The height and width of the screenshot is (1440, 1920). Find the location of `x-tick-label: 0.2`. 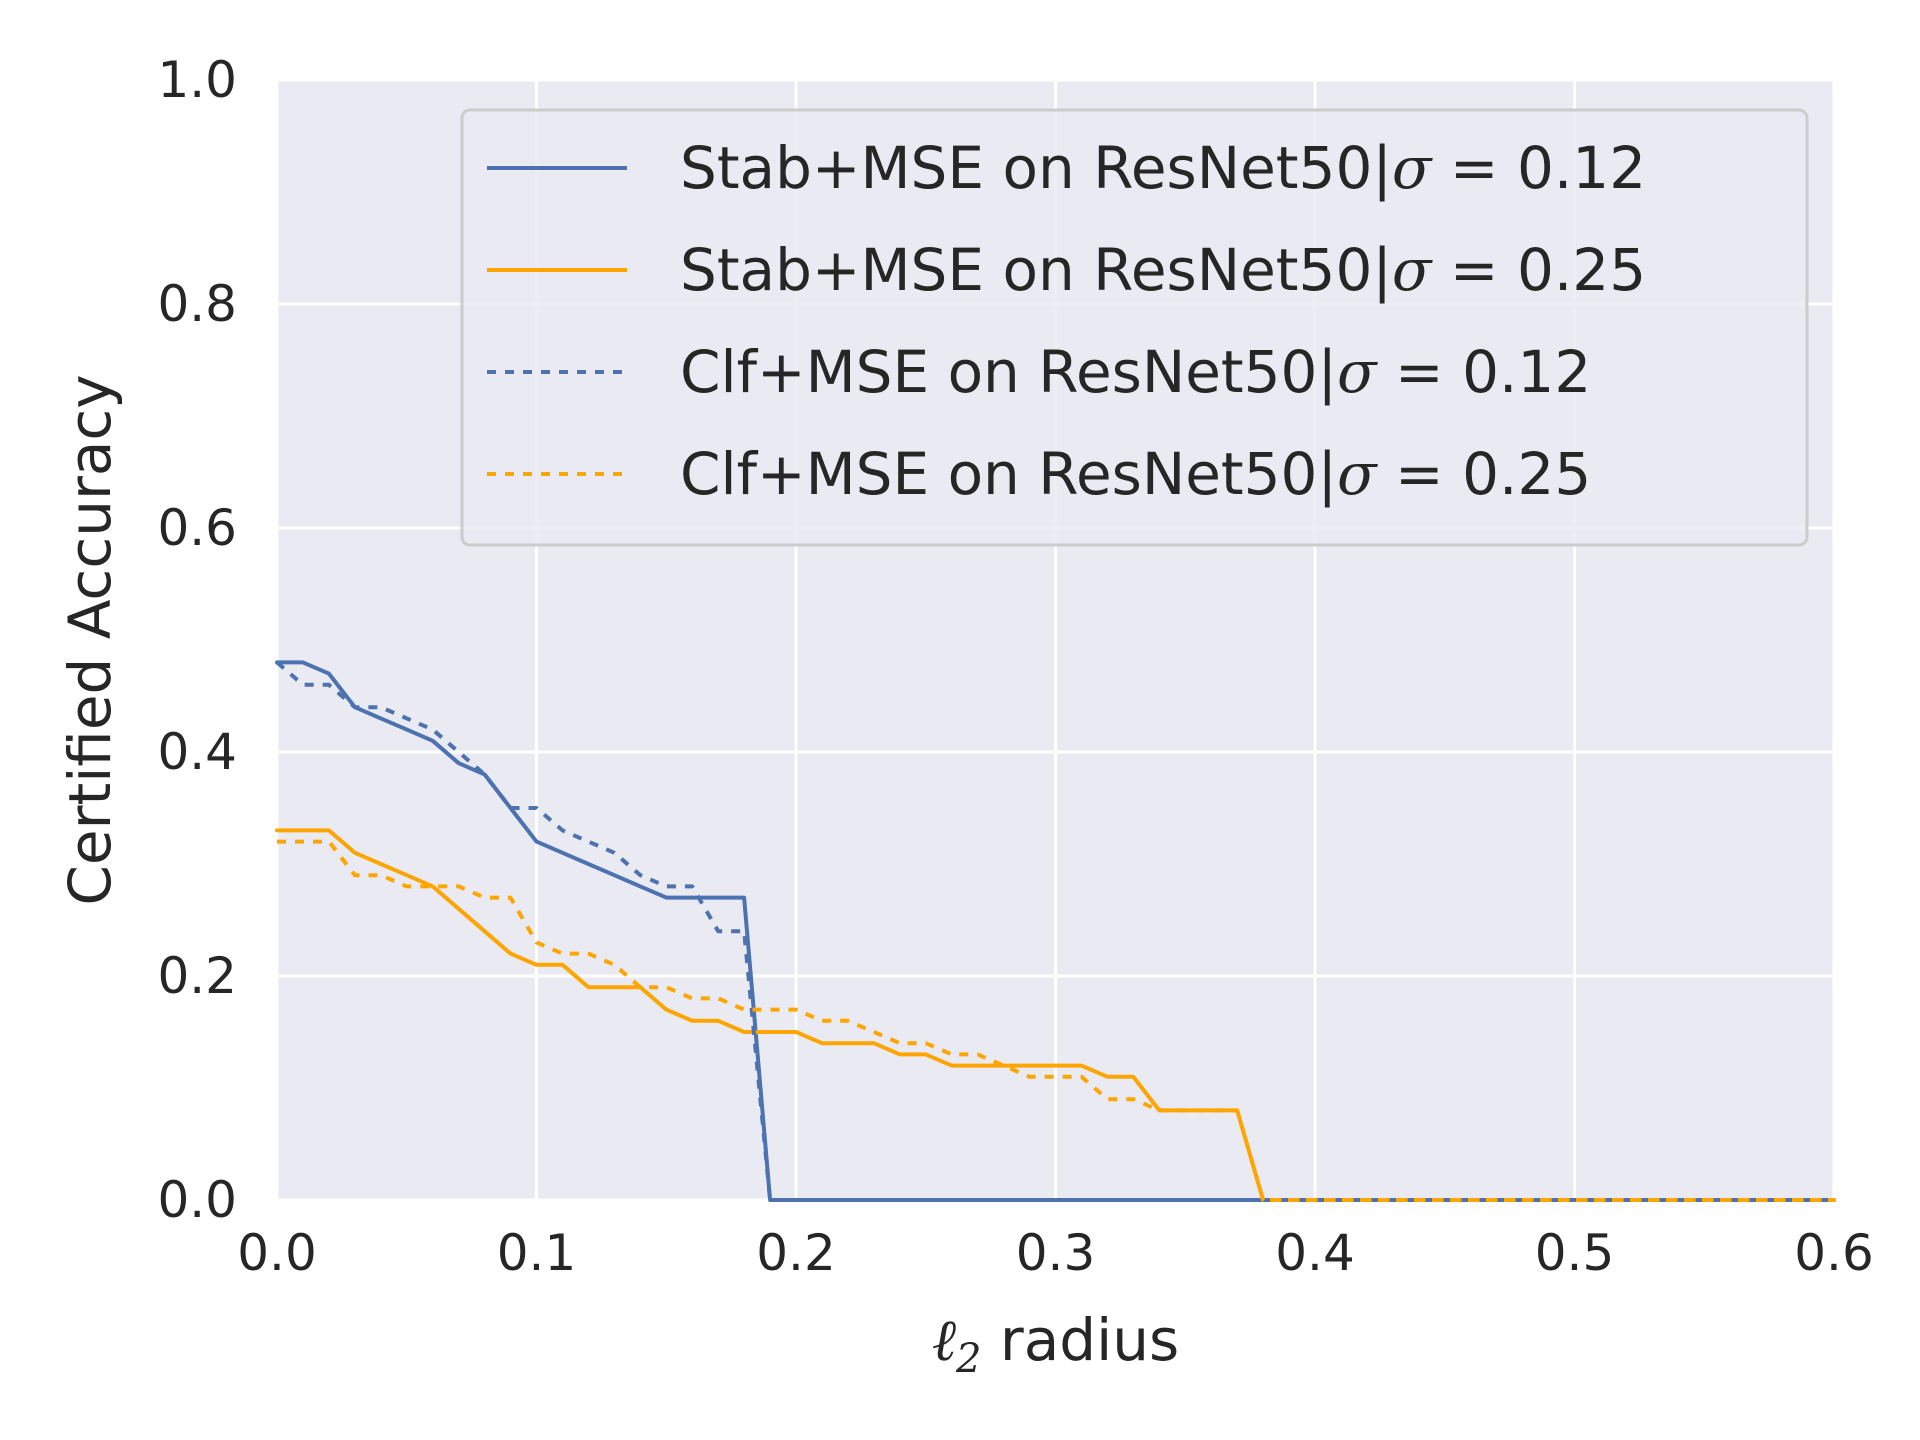

x-tick-label: 0.2 is located at coordinates (796, 1253).